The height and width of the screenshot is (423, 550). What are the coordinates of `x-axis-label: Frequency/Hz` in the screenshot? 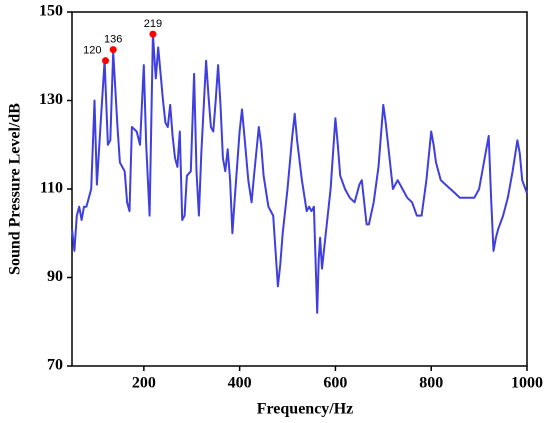 It's located at (305, 409).